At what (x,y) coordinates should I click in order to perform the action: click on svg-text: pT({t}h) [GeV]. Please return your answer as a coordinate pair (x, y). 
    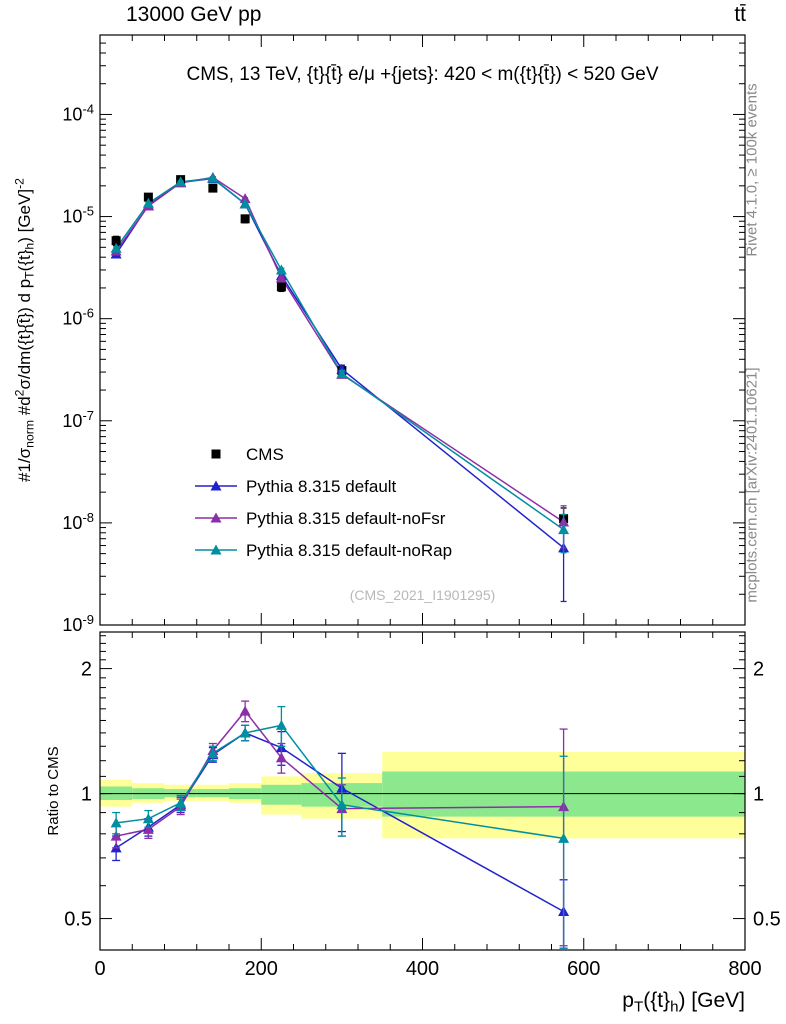
    Looking at the image, I should click on (683, 1002).